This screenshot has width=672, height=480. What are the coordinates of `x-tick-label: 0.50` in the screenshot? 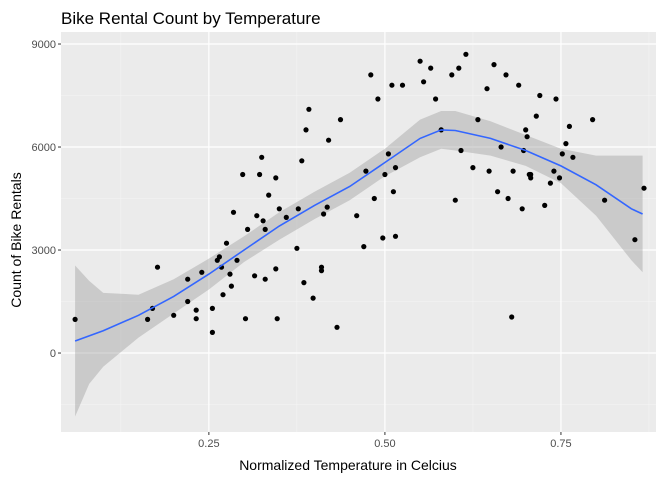 It's located at (384, 444).